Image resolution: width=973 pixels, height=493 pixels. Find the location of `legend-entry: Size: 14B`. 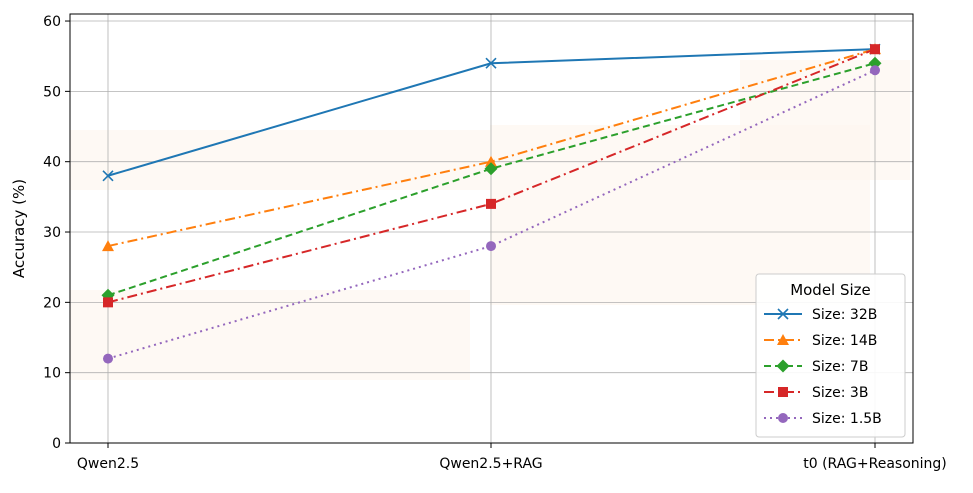

legend-entry: Size: 14B is located at coordinates (820, 341).